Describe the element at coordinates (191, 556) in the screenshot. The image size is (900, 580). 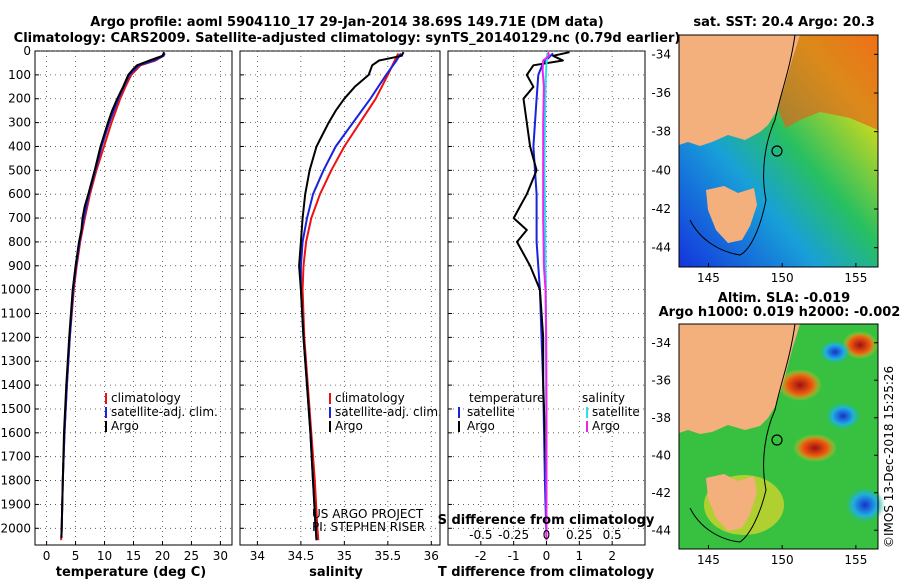
I see `x-tick-label: 25` at that location.